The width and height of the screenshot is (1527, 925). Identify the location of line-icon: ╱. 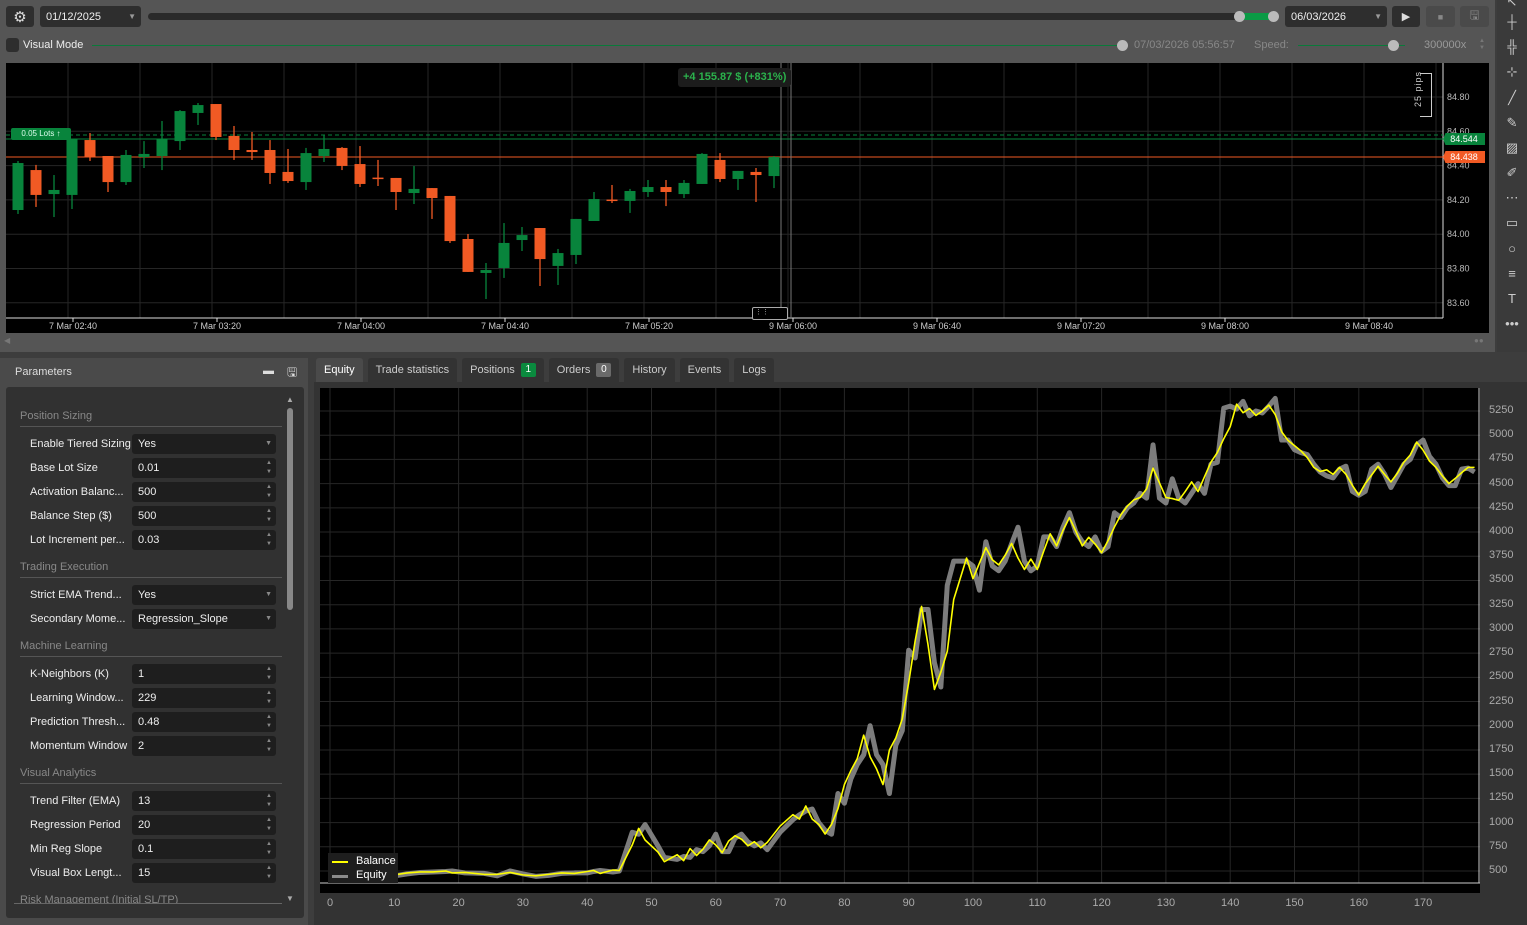
(1512, 97).